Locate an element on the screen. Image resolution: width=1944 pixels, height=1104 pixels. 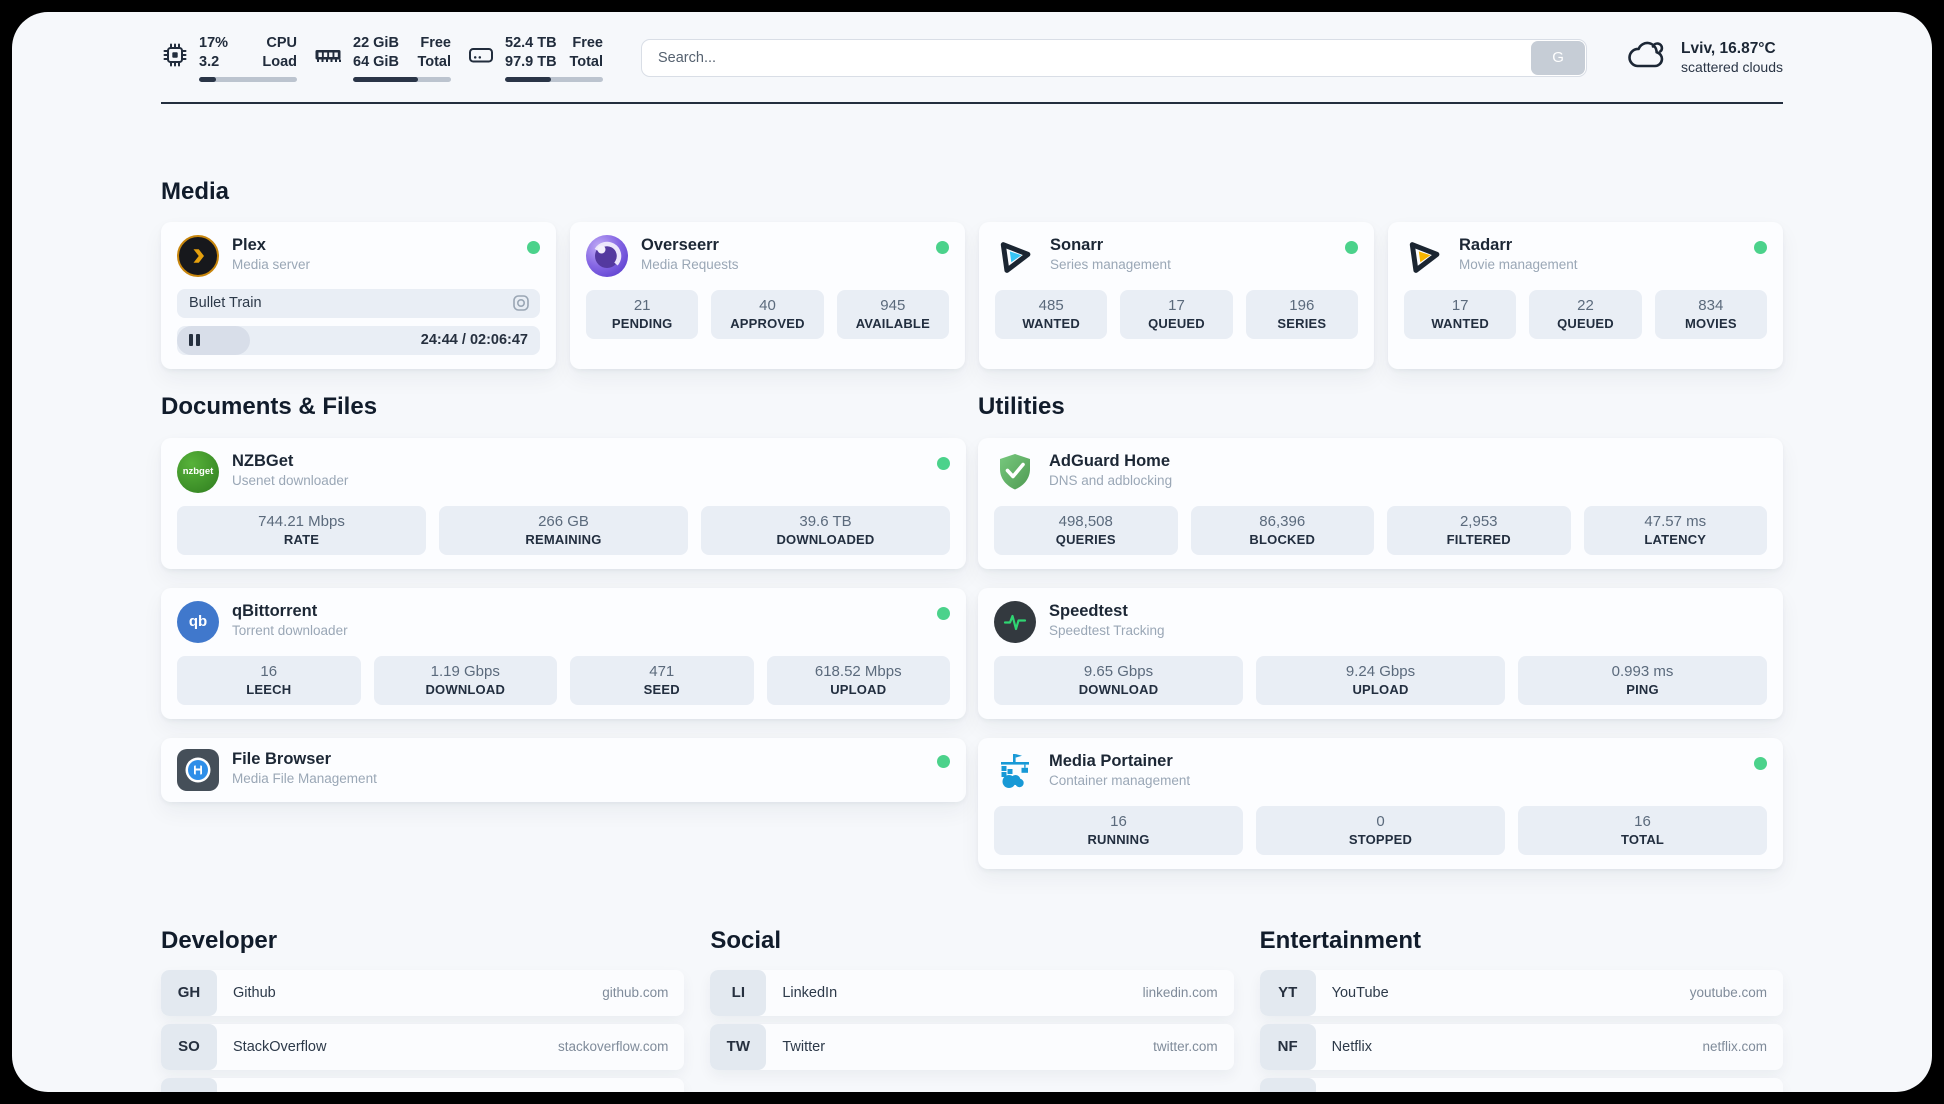
cpu-load: 3.2 is located at coordinates (209, 61).